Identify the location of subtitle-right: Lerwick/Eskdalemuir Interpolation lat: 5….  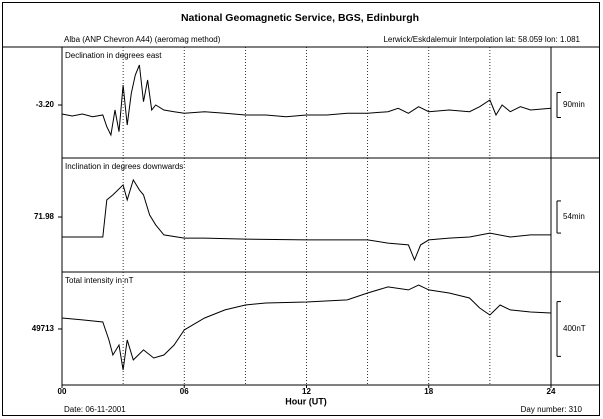
(481, 39).